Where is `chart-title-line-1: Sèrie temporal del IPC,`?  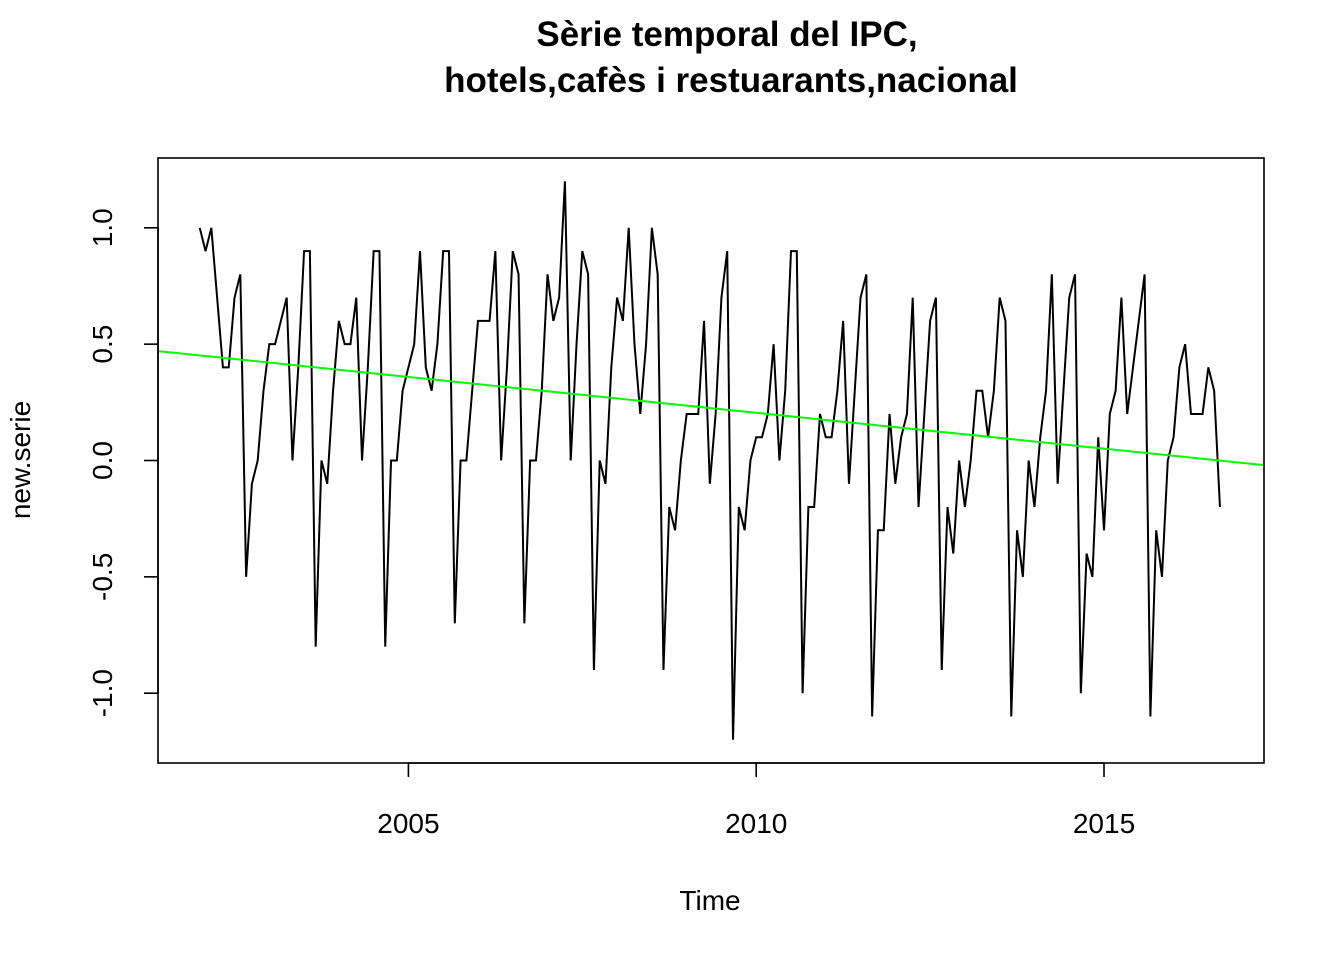 chart-title-line-1: Sèrie temporal del IPC, is located at coordinates (726, 34).